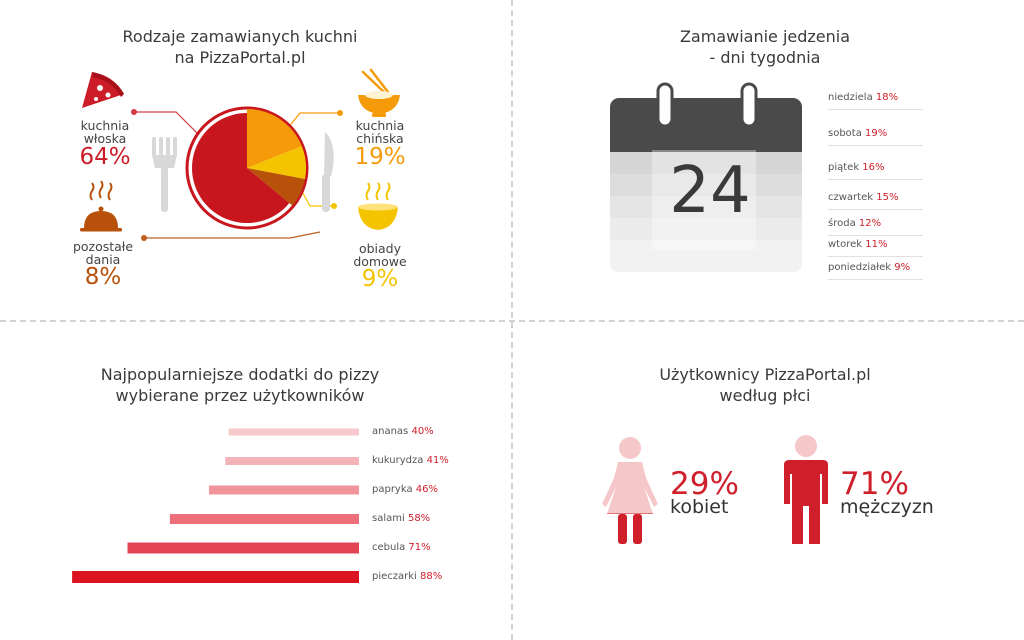  Describe the element at coordinates (380, 279) in the screenshot. I see `pct-home: 9%` at that location.